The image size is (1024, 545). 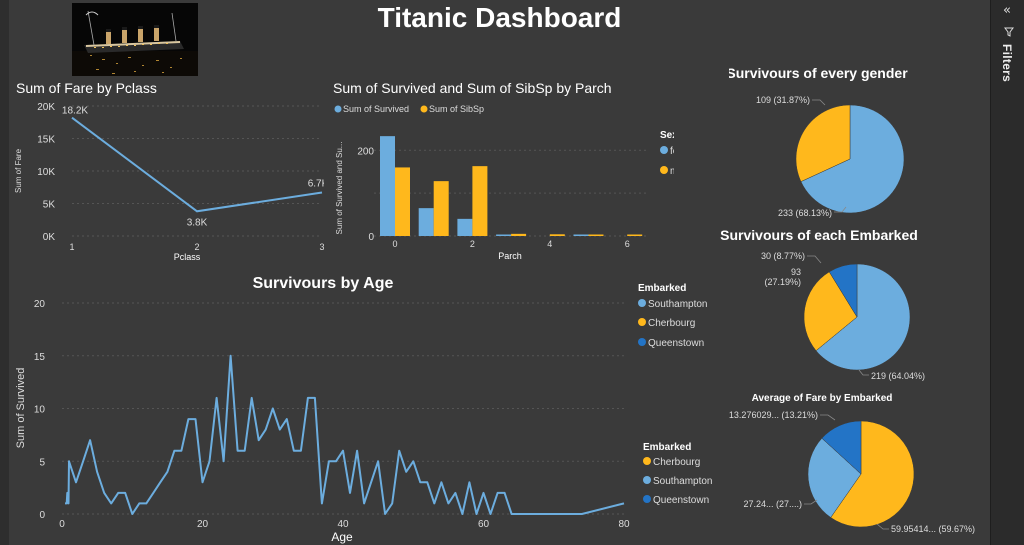 I want to click on age-y-tick: 10, so click(x=40, y=410).